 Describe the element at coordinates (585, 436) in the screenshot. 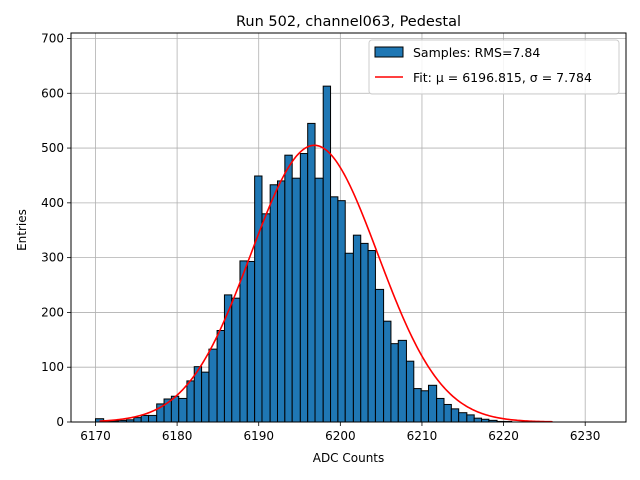

I see `x-tick-label: 6230` at that location.